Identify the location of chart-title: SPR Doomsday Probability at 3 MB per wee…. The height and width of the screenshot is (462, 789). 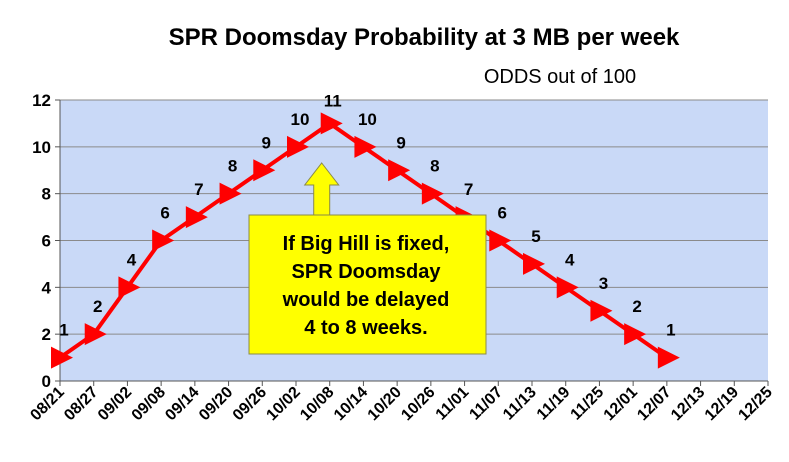
(424, 37).